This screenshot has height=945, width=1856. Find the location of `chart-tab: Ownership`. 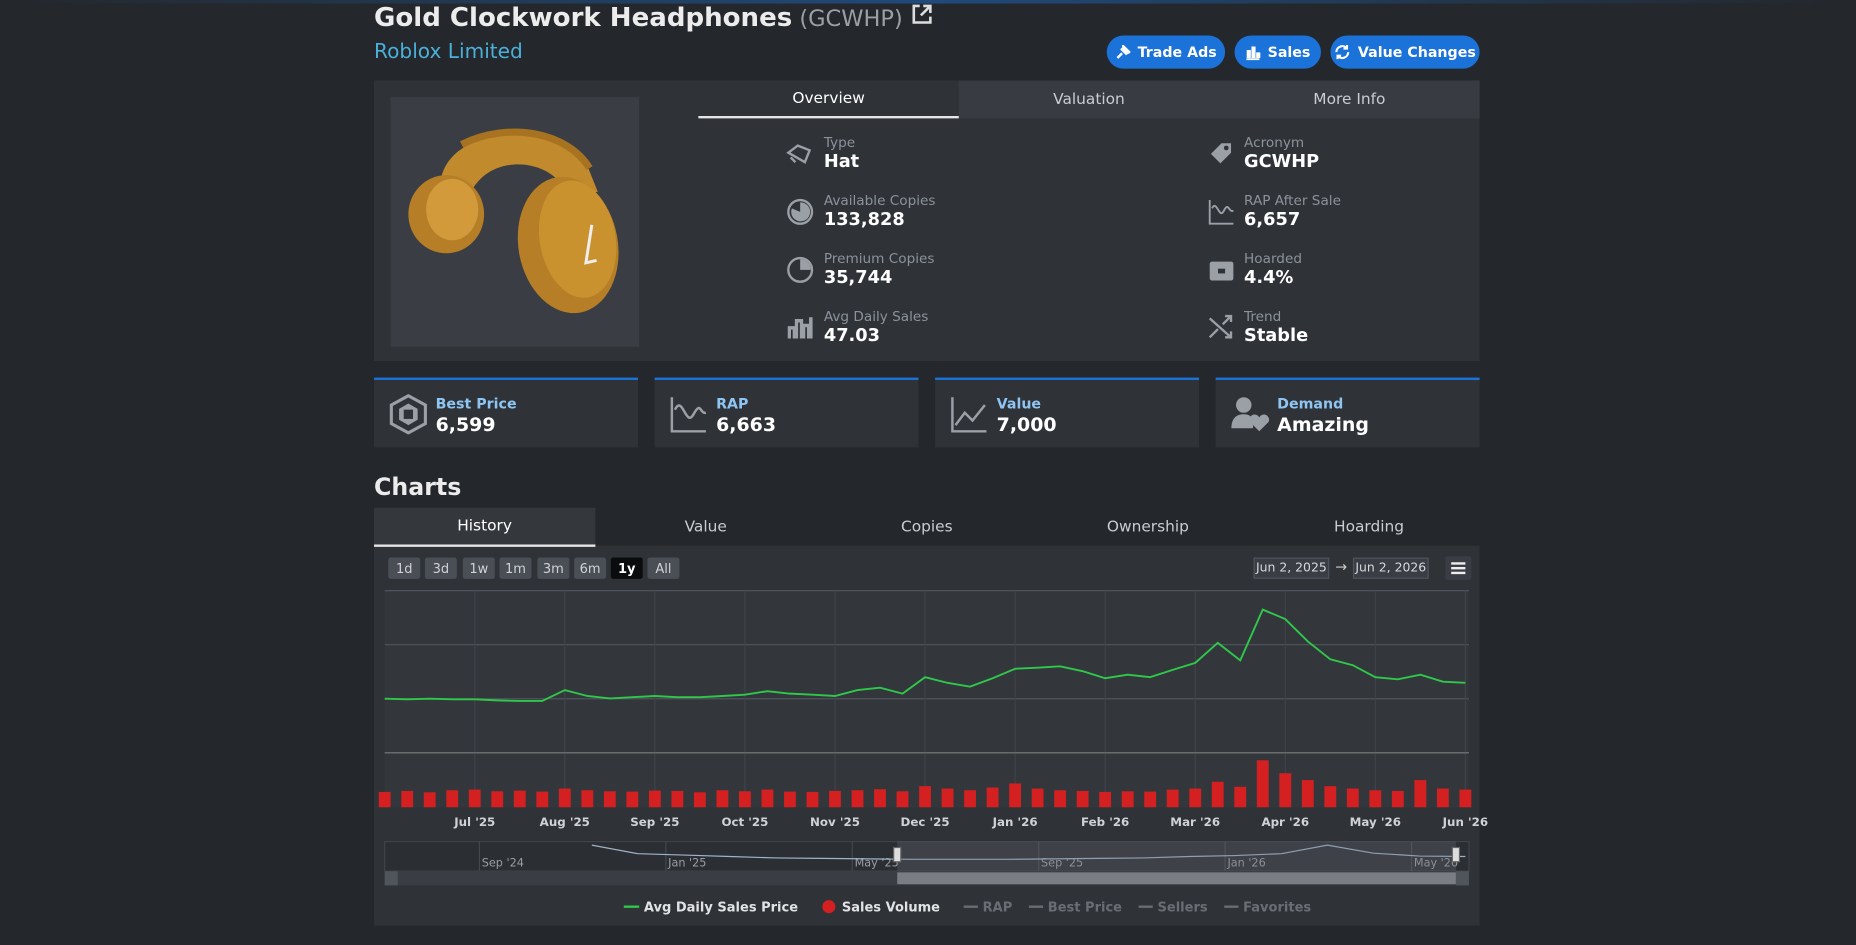

chart-tab: Ownership is located at coordinates (1147, 527).